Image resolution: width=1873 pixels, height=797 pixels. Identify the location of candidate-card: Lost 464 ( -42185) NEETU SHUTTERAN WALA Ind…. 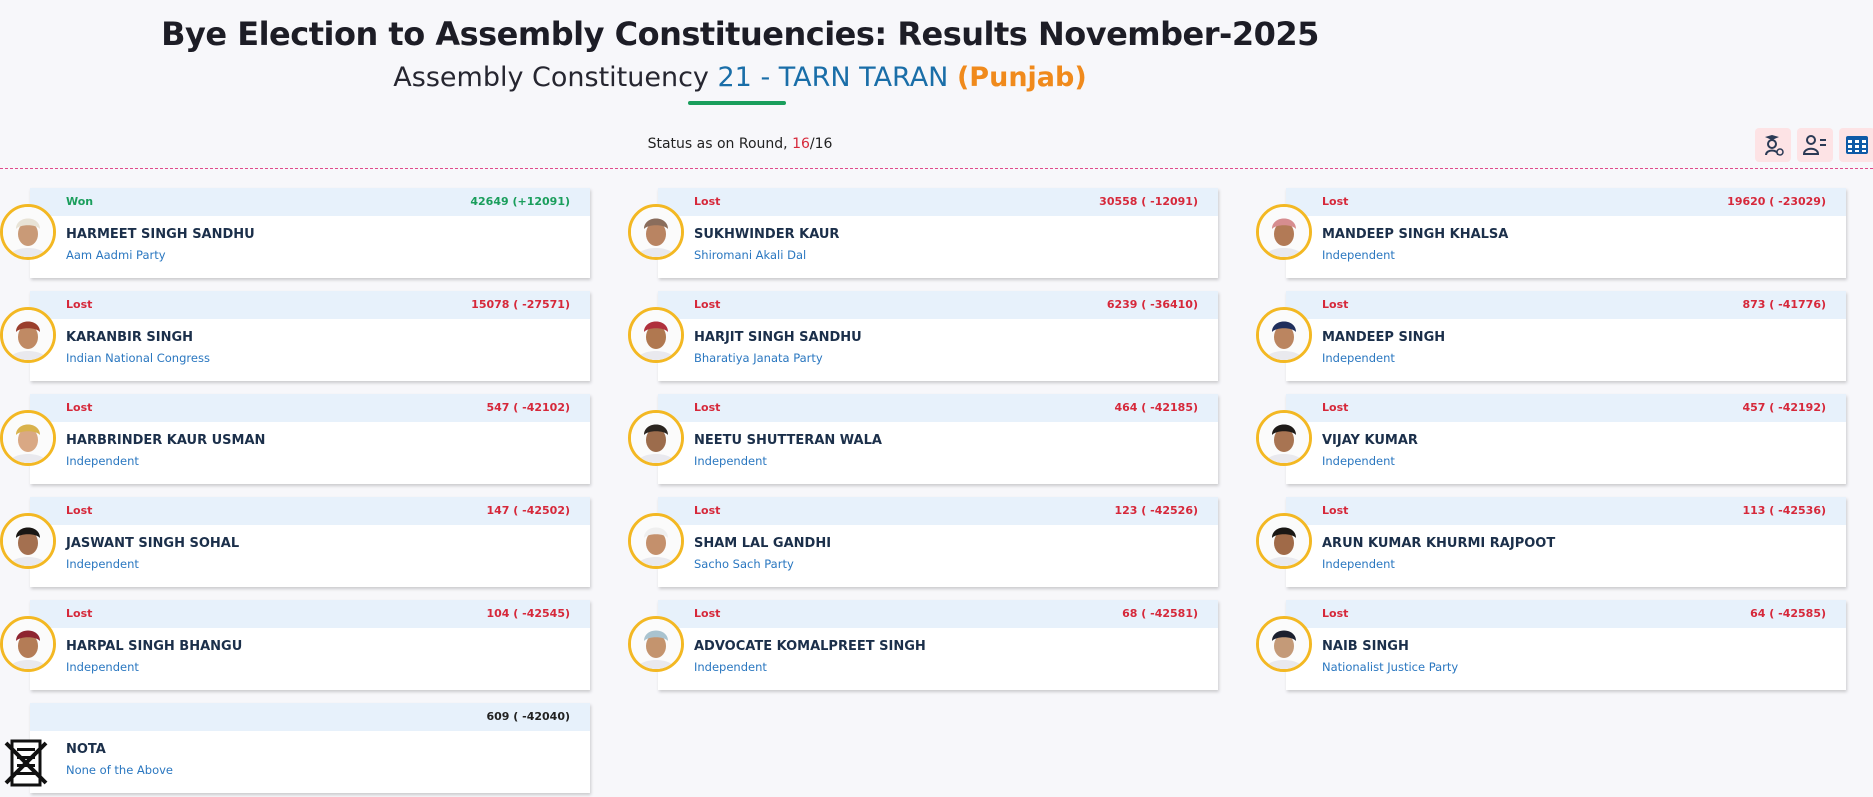
(938, 439).